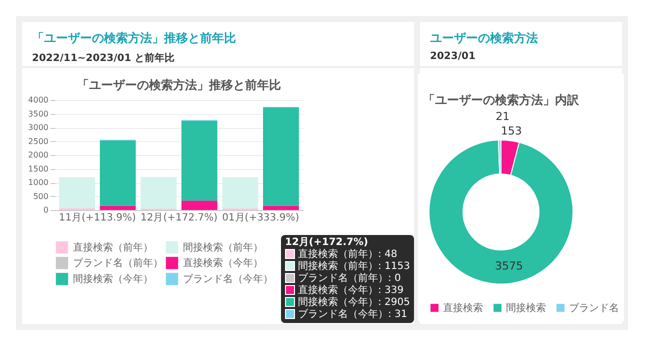 The width and height of the screenshot is (646, 346). What do you see at coordinates (228, 279) in the screenshot?
I see `legend-label: ブランド名（今年）` at bounding box center [228, 279].